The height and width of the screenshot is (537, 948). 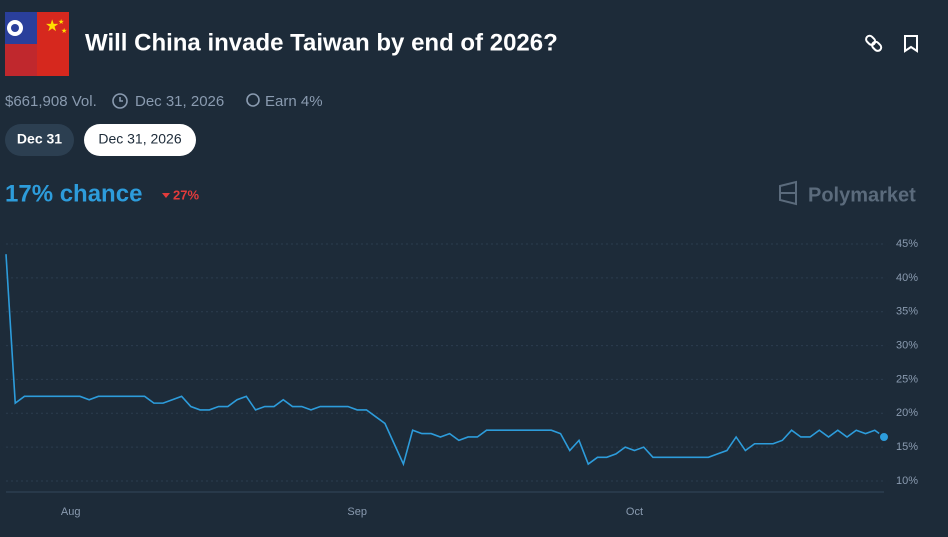 What do you see at coordinates (73, 193) in the screenshot?
I see `chance: 17% chance` at bounding box center [73, 193].